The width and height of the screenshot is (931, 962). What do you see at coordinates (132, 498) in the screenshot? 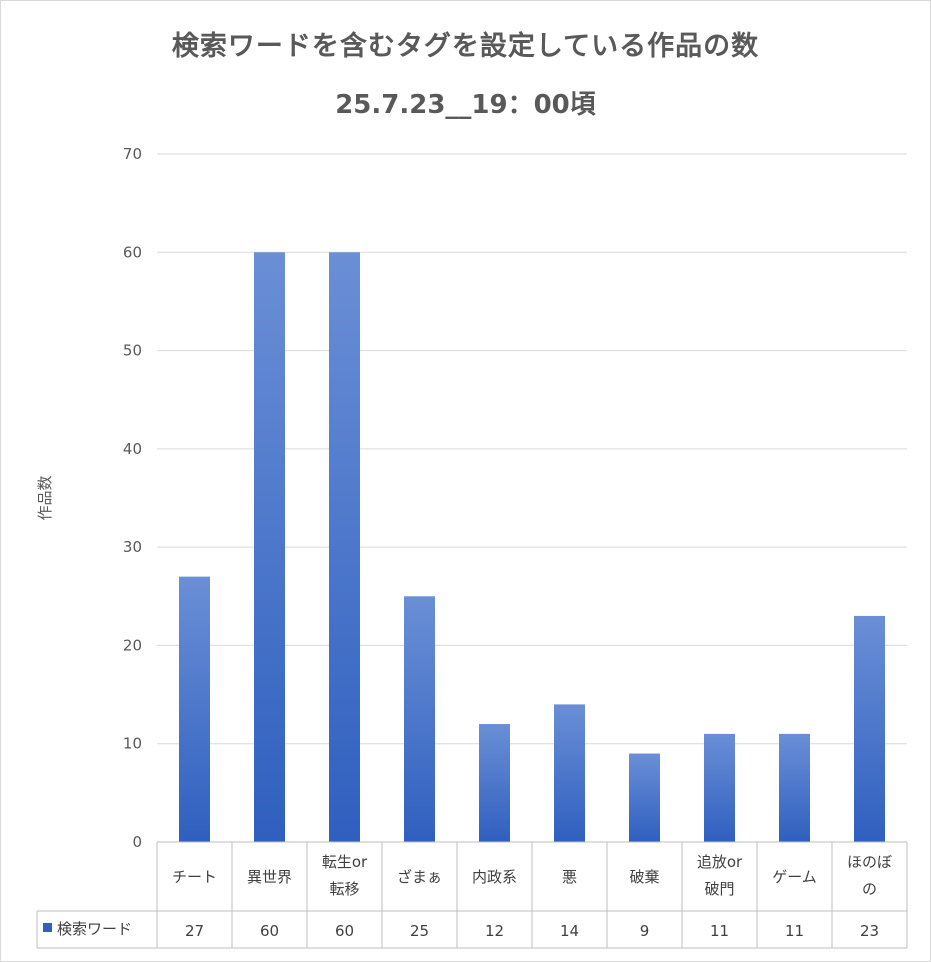
I see `y-axis-ticks: 0 10 20 30 40 50 60 70` at bounding box center [132, 498].